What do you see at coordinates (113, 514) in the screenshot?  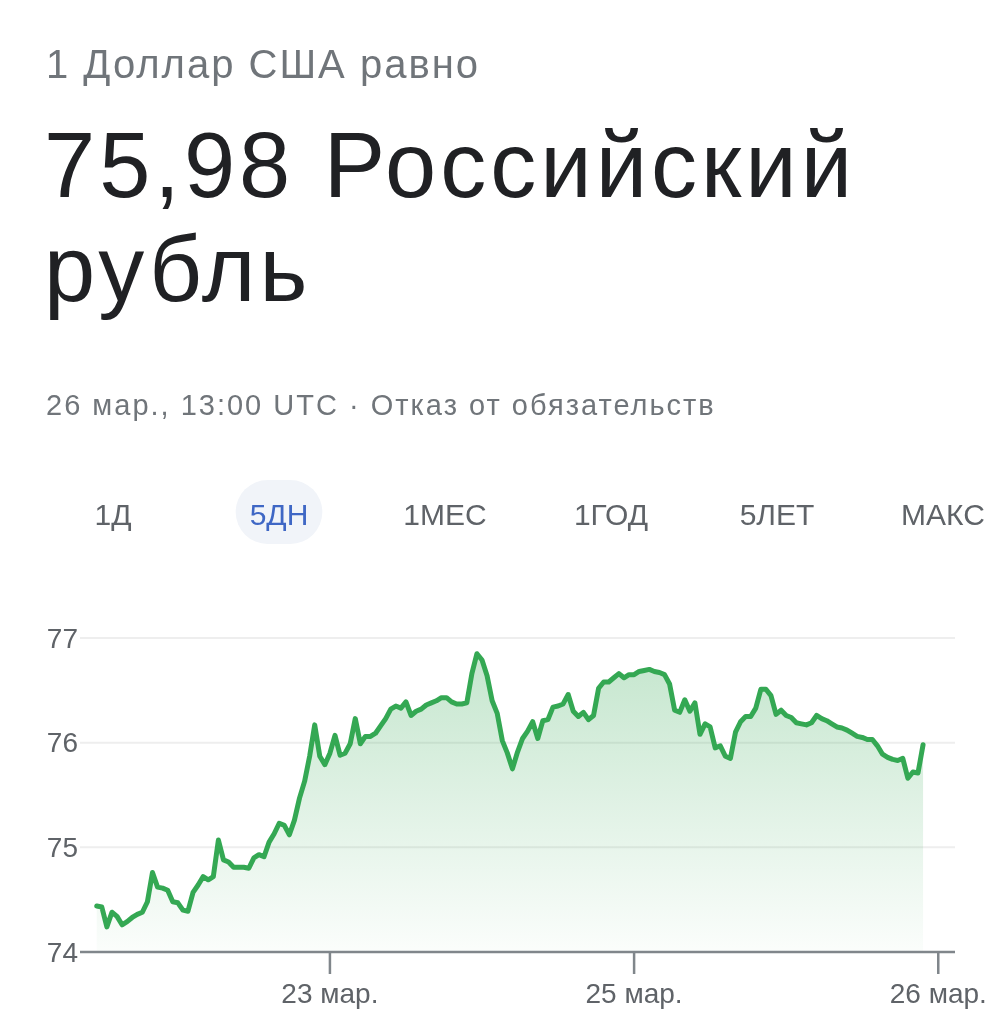 I see `text: 1Д` at bounding box center [113, 514].